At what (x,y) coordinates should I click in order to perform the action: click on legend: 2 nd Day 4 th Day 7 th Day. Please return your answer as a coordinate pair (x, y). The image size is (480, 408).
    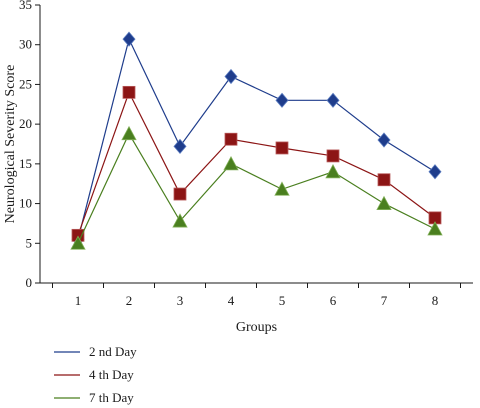
    Looking at the image, I should click on (95, 374).